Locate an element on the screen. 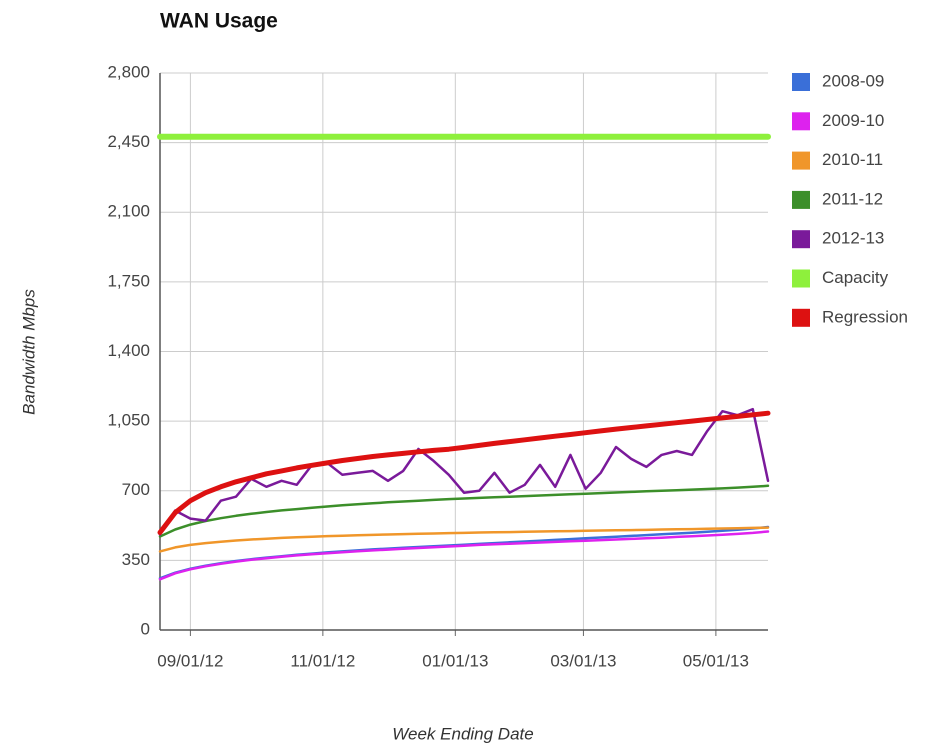  y-tick-label: 1,050 is located at coordinates (128, 420).